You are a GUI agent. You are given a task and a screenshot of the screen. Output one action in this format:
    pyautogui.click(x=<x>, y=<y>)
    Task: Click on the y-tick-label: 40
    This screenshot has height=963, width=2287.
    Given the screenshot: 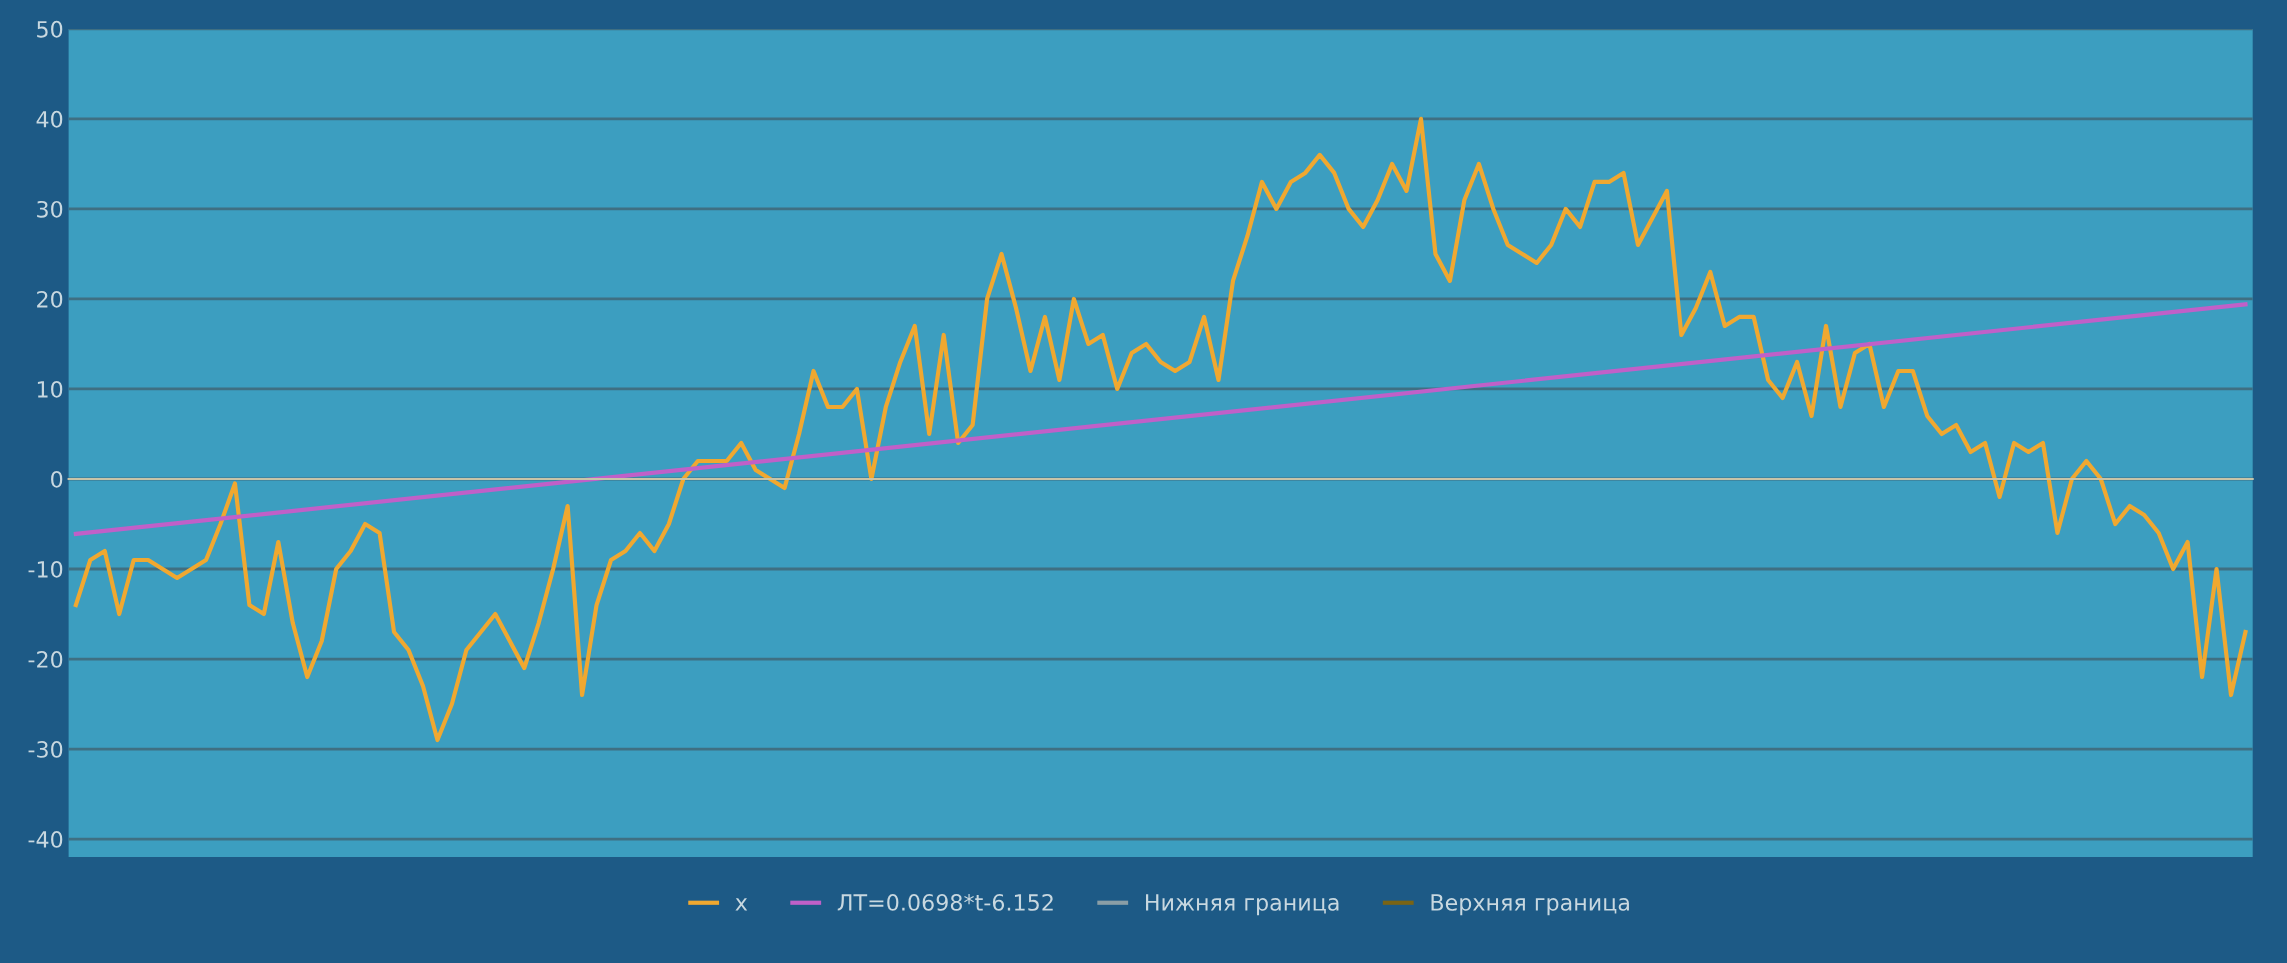 What is the action you would take?
    pyautogui.click(x=49, y=119)
    